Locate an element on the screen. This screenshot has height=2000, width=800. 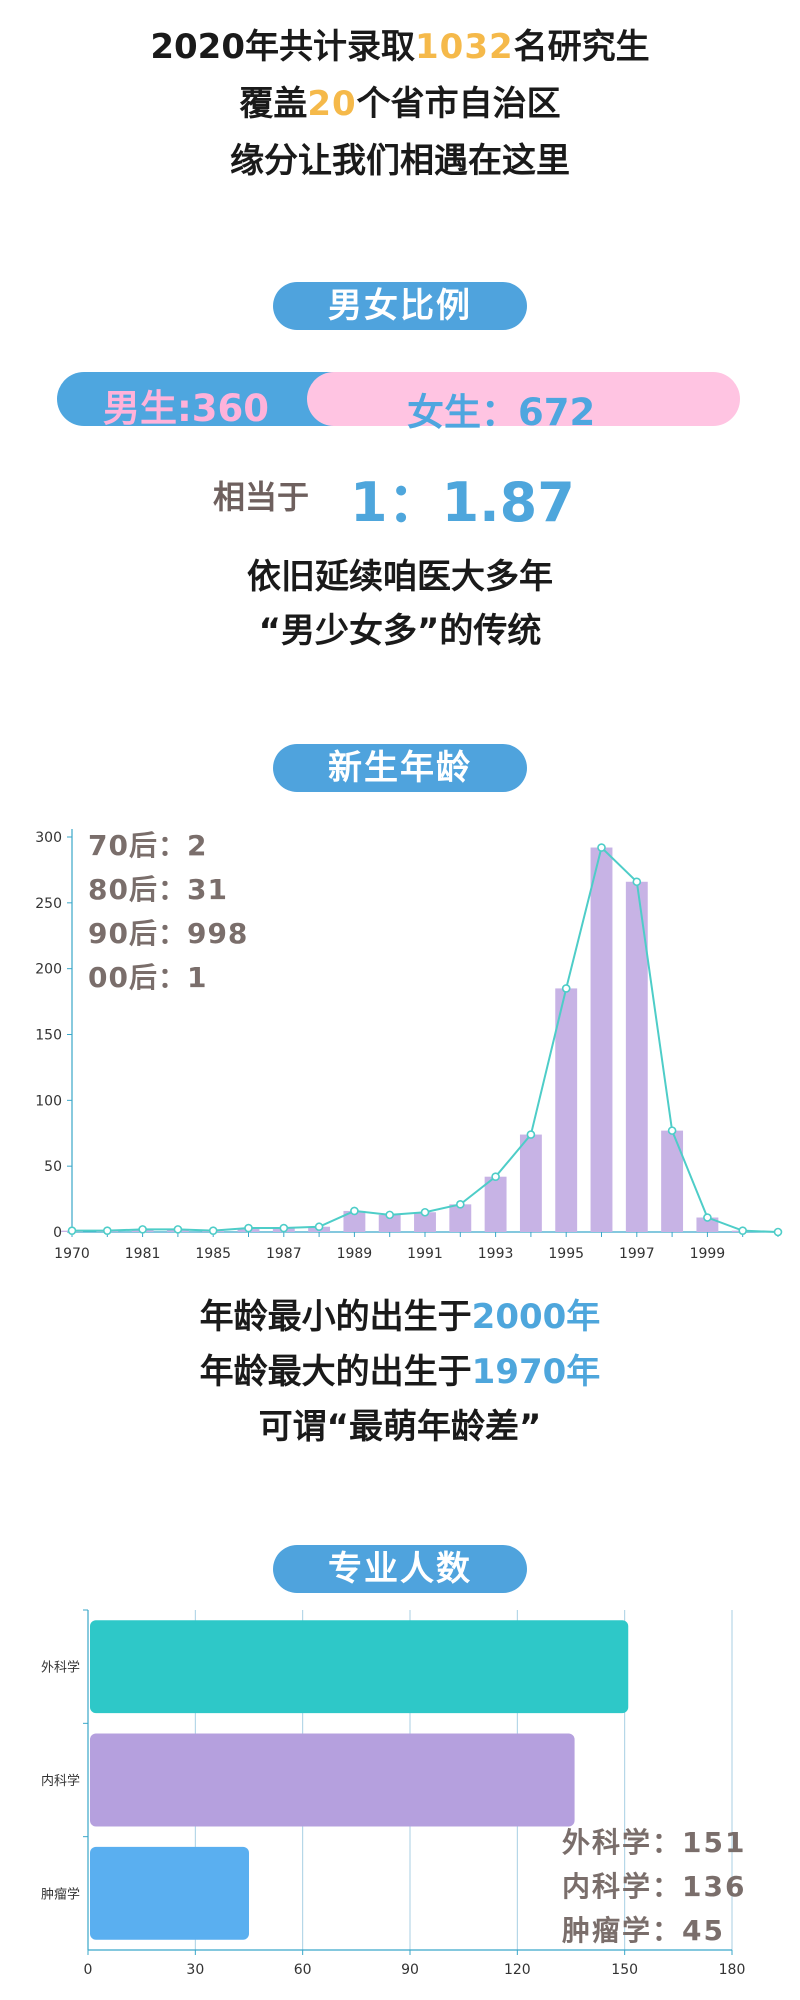
gender-ratio-bar: 男生:360 女生：672 is located at coordinates (398, 403).